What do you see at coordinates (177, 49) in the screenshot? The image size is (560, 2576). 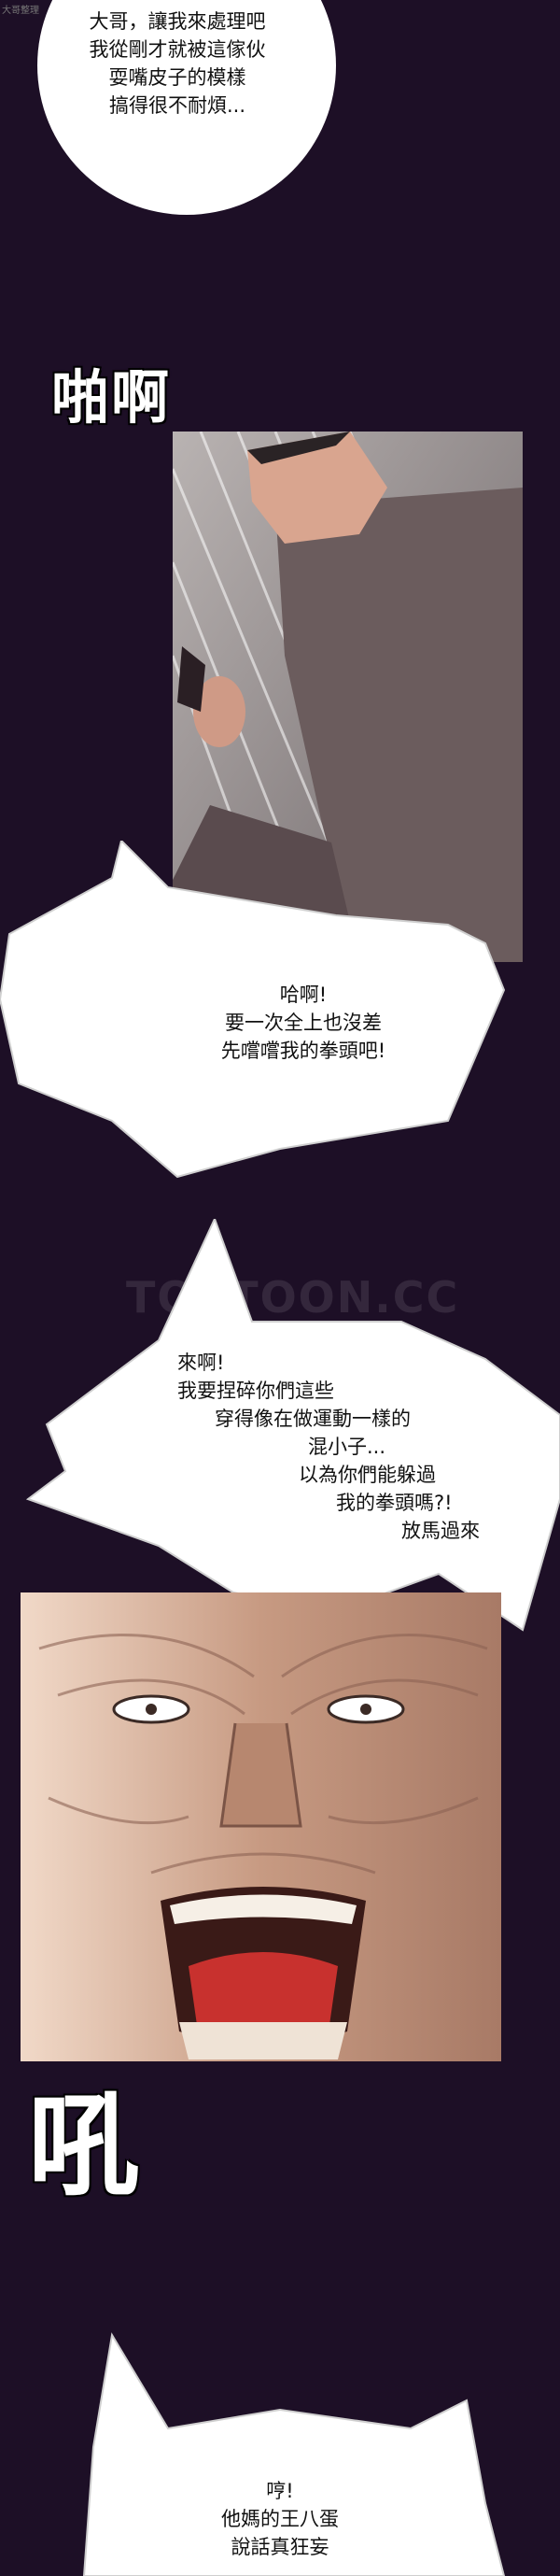 I see `bubble-1-line: 我從剛才就被這傢伙` at bounding box center [177, 49].